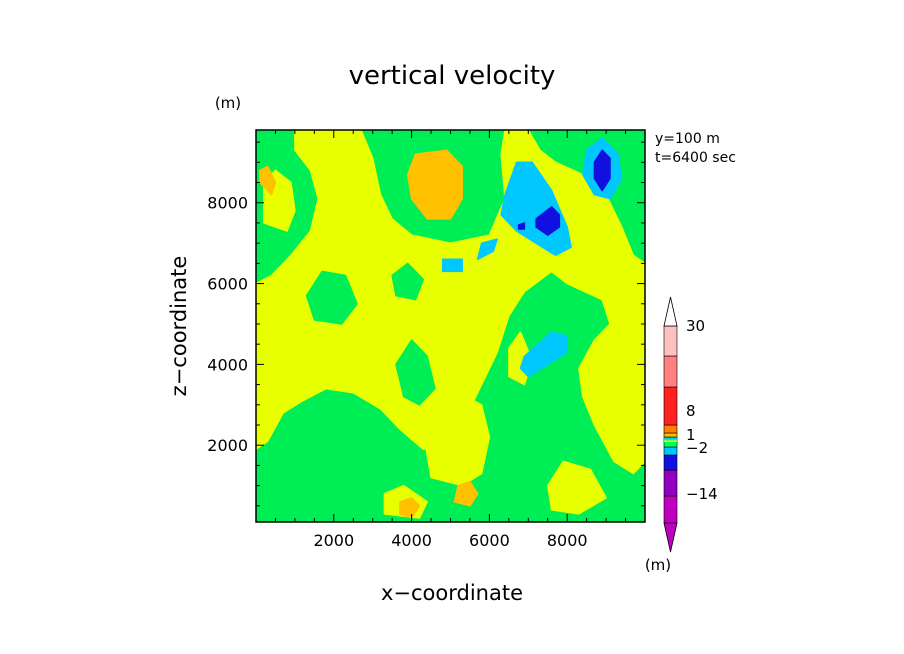 The image size is (904, 654). Describe the element at coordinates (670, 509) in the screenshot. I see `colorbar-segment-lowest` at that location.